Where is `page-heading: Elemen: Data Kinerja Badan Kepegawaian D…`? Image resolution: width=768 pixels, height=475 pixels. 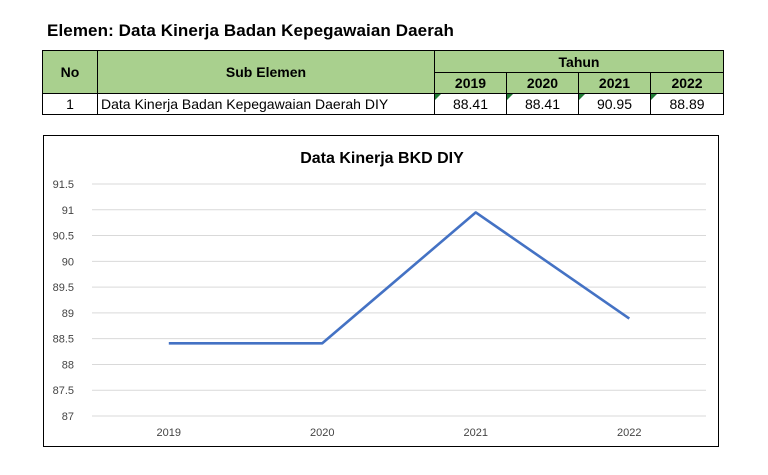
page-heading: Elemen: Data Kinerja Badan Kepegawaian D… is located at coordinates (250, 30).